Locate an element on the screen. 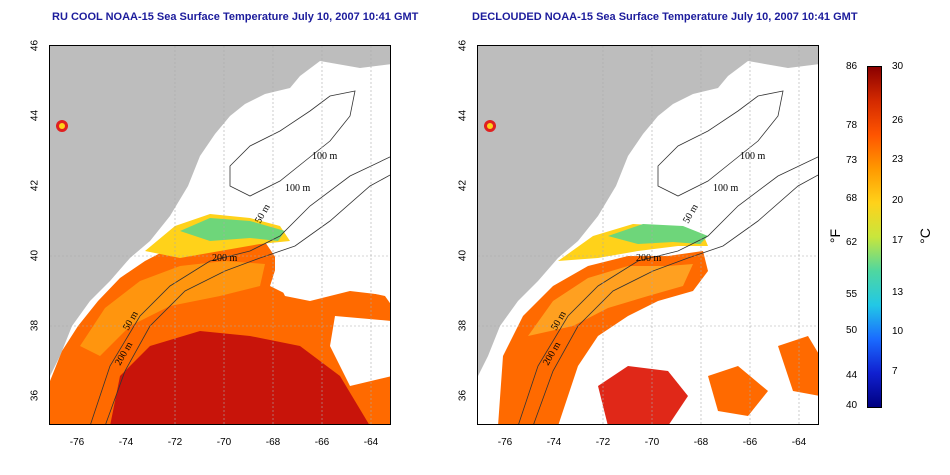 The height and width of the screenshot is (475, 950). colorbar-c-tick: 23 is located at coordinates (898, 159).